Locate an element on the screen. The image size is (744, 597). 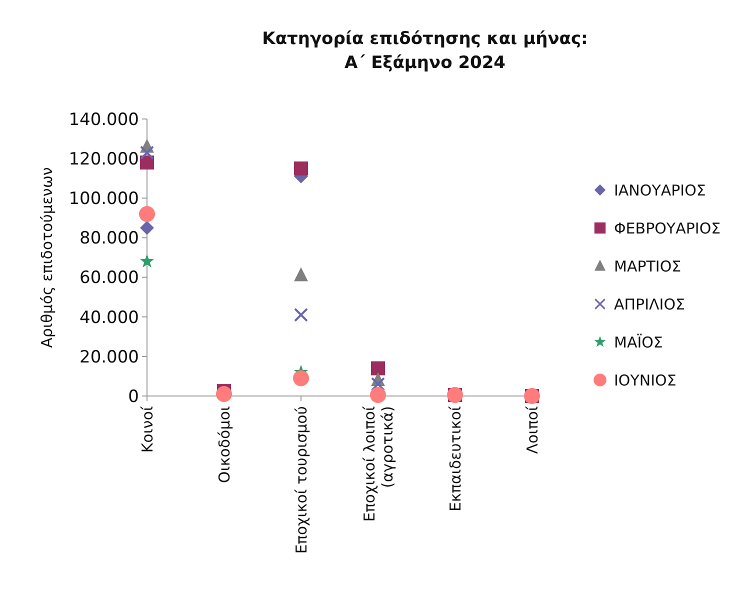
legend-label: ΙΑΝΟΥΑΡΙΟΣ is located at coordinates (660, 190).